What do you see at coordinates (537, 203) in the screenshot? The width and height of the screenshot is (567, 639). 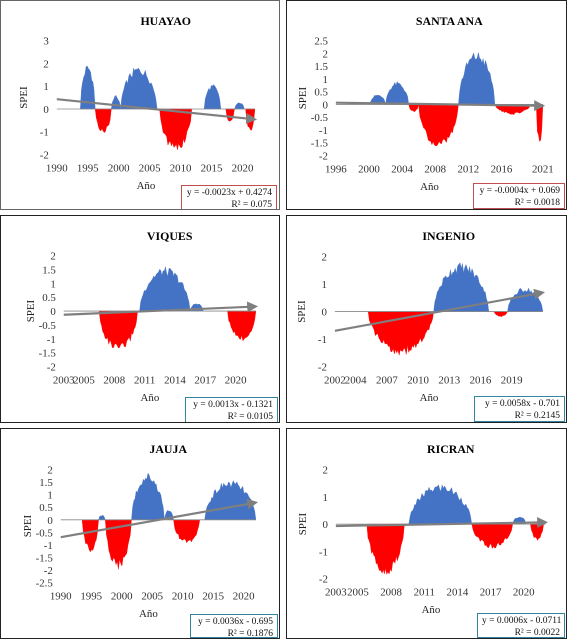 I see `r-squared: R² = 0.0018` at bounding box center [537, 203].